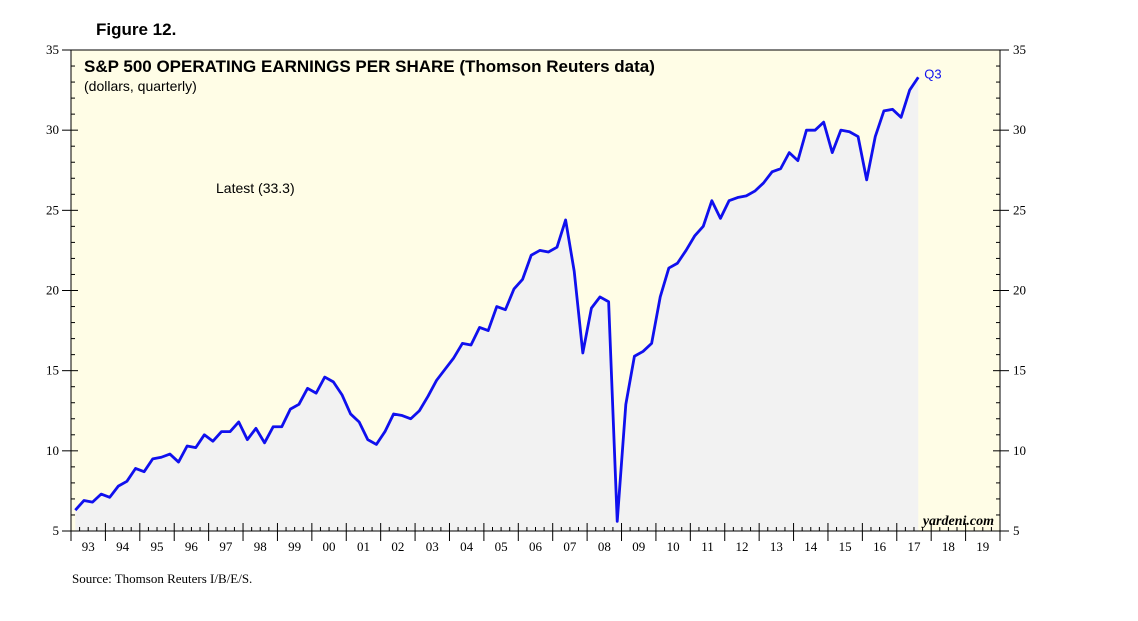 This screenshot has width=1138, height=621. What do you see at coordinates (501, 546) in the screenshot?
I see `x-tick-label: 05` at bounding box center [501, 546].